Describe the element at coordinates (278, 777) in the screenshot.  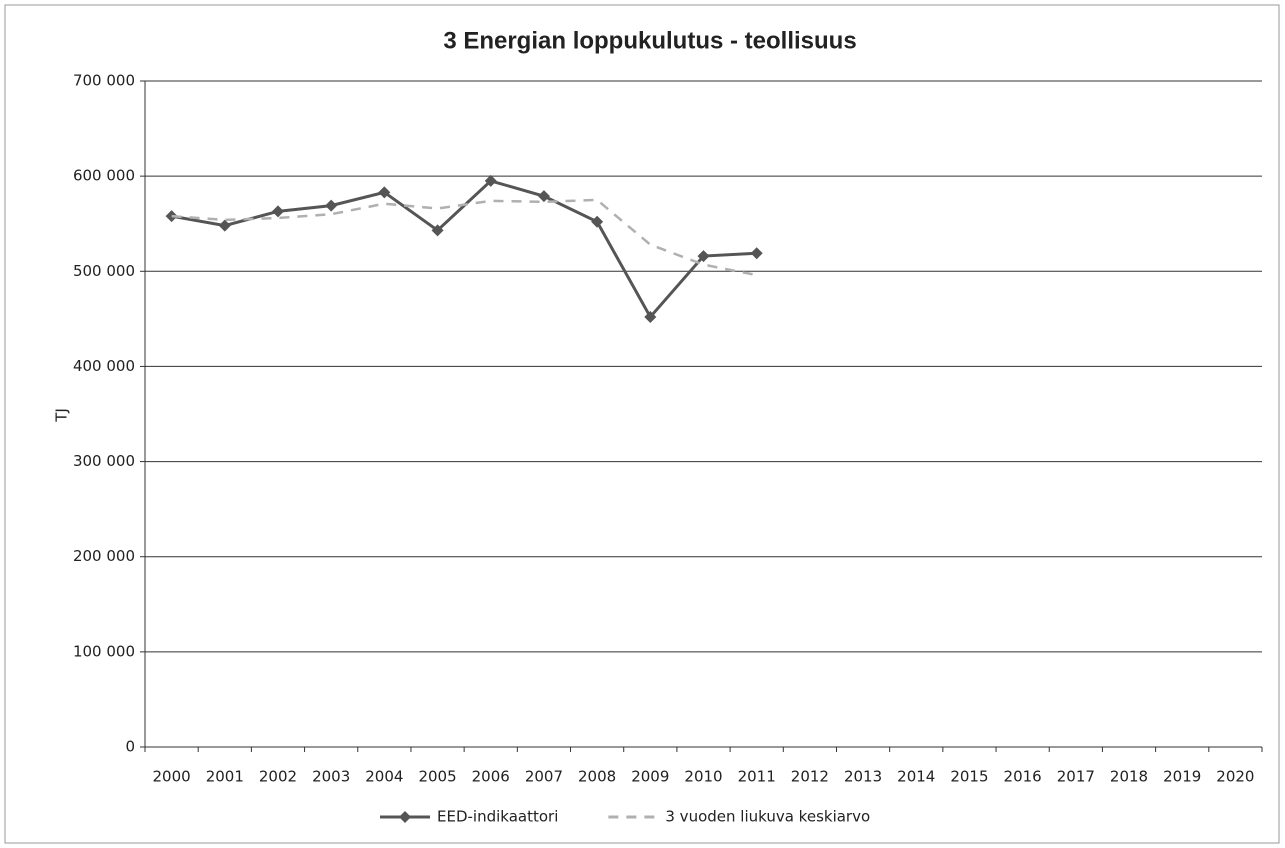
I see `x-tick-label: 2002` at that location.